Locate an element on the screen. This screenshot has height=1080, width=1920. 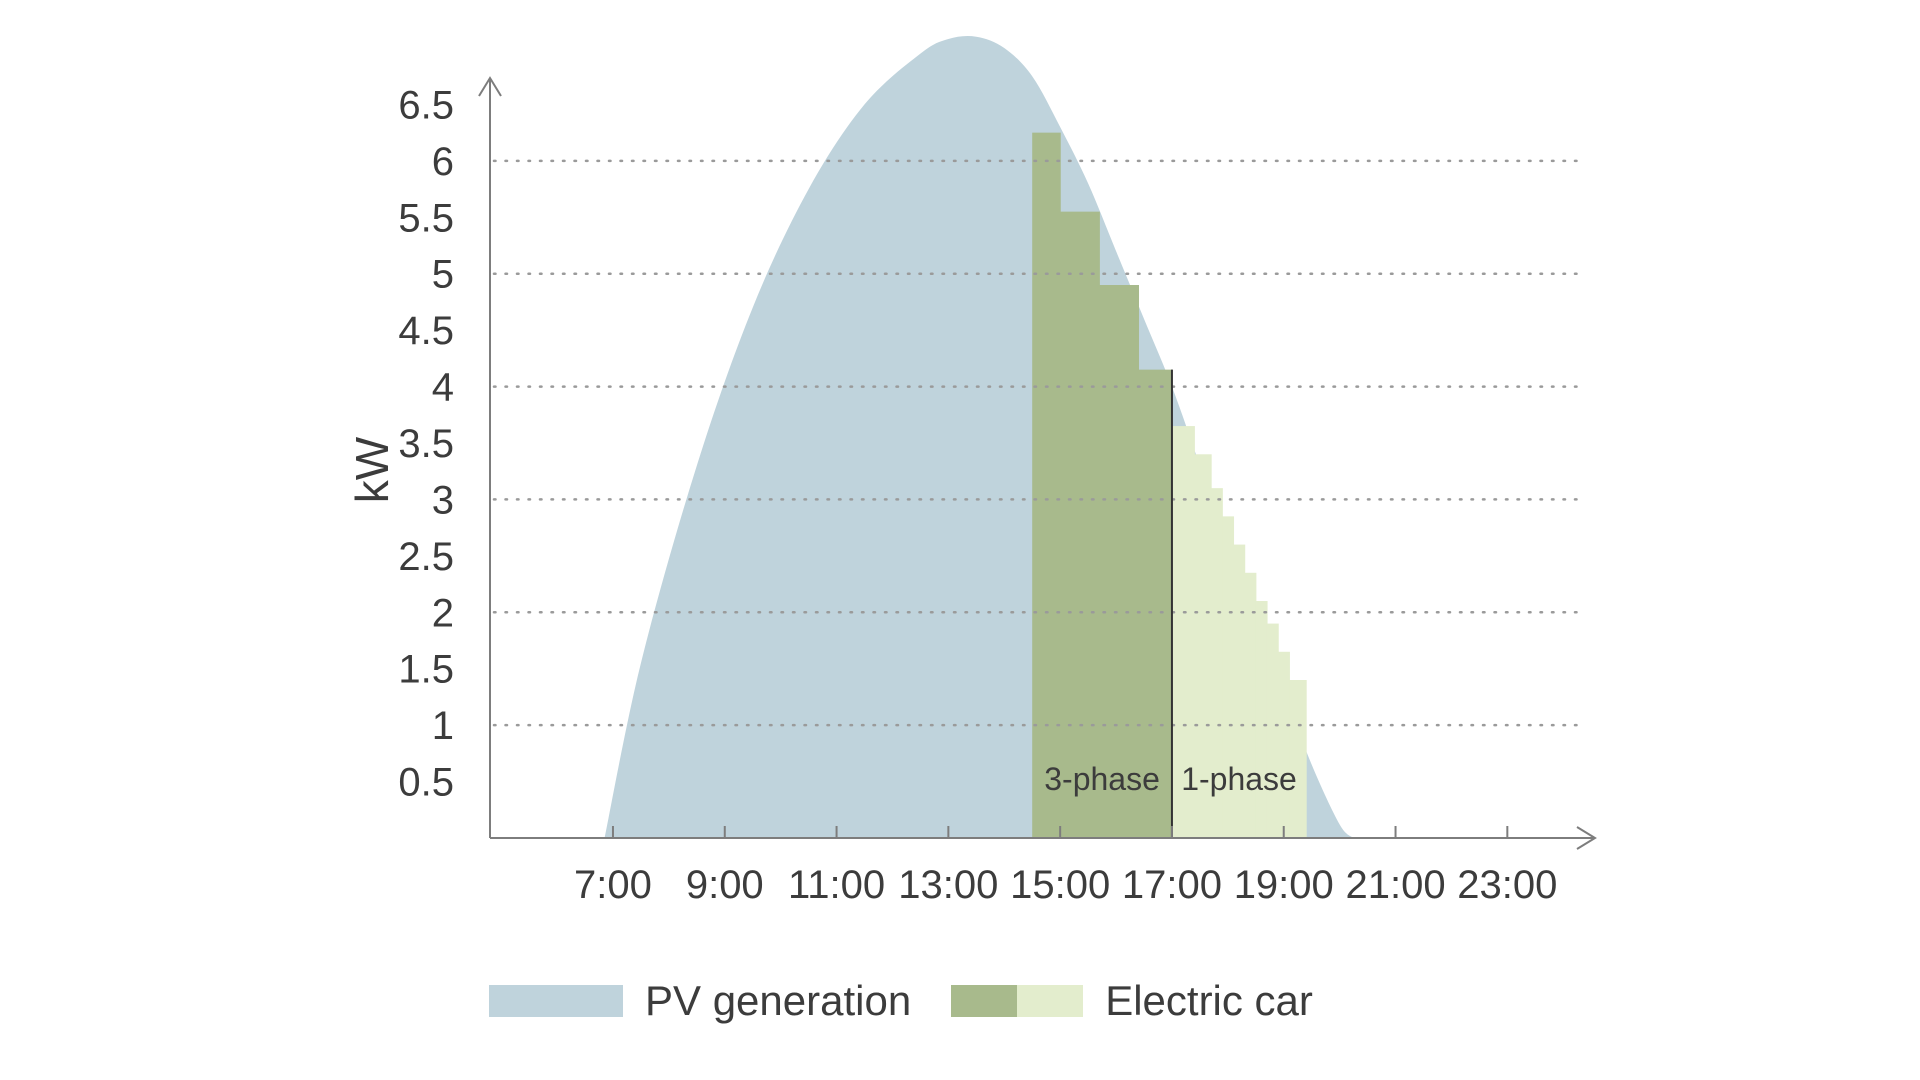
x-tick-label: 19:00 is located at coordinates (1284, 885).